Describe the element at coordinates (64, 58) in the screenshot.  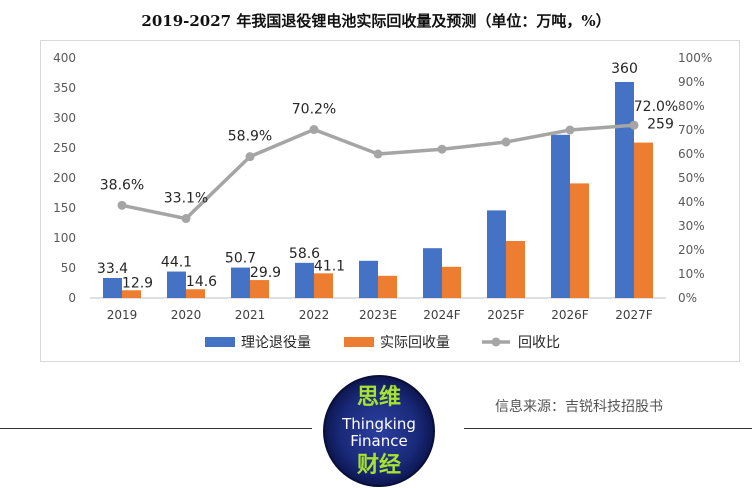
I see `left-axis-tick: 400` at that location.